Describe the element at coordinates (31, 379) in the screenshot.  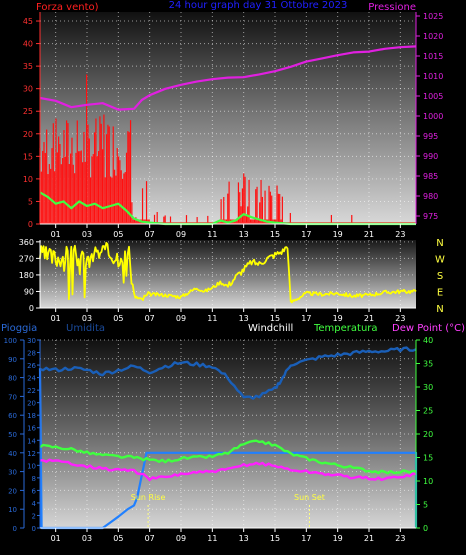
I see `rain-tick-label-24: 24` at that location.